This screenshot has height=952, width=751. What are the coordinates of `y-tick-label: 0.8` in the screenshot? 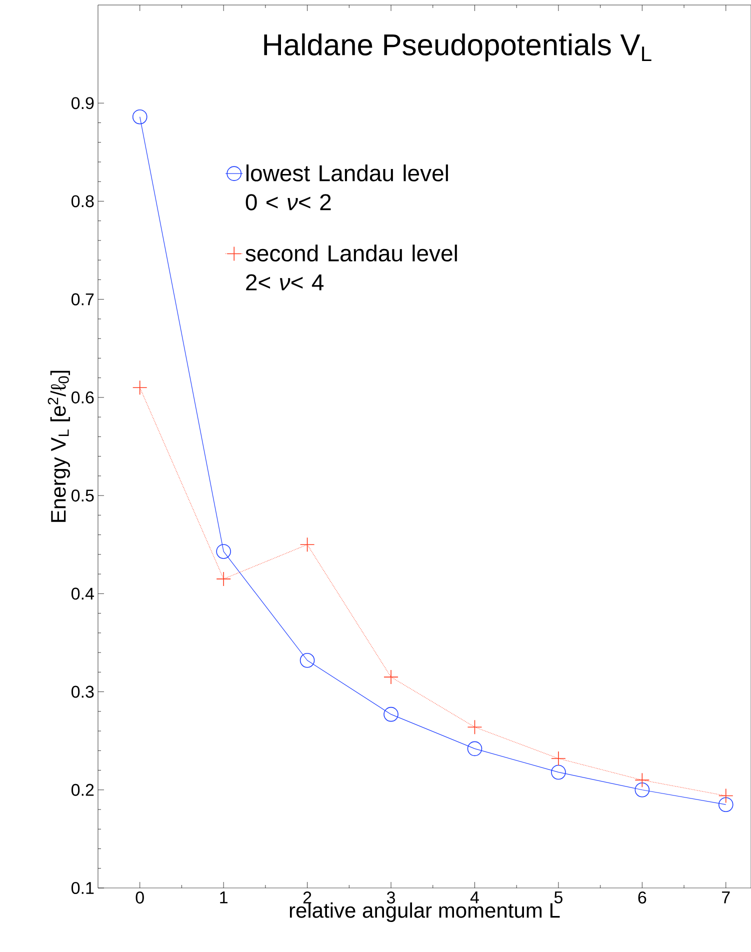 It's located at (82, 201).